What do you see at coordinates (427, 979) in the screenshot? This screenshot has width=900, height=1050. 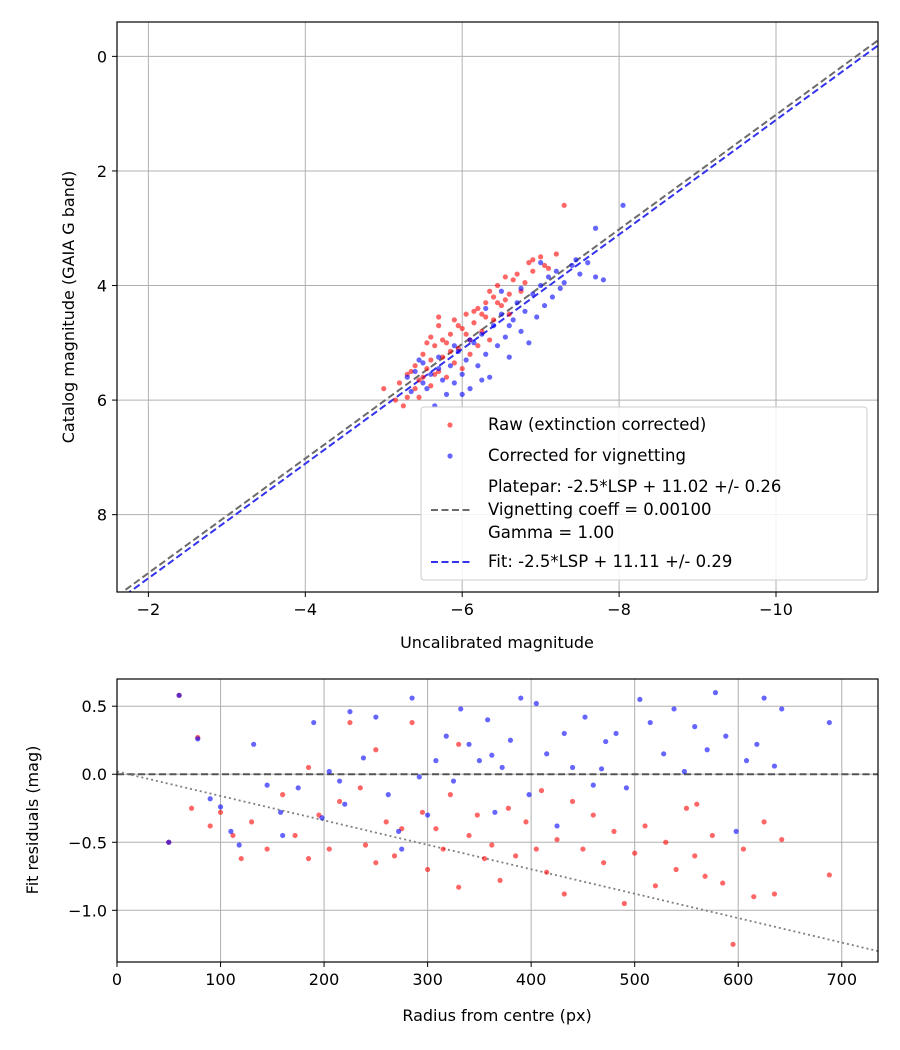 I see `bottom-plot-xtick-label: 300` at bounding box center [427, 979].